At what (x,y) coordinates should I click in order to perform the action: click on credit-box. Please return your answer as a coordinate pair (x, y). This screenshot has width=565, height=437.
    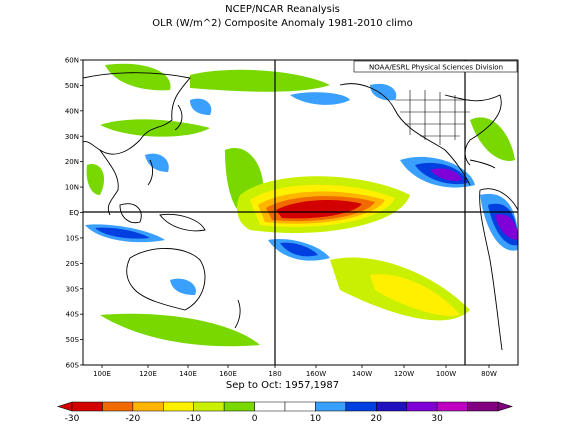
    Looking at the image, I should click on (435, 66).